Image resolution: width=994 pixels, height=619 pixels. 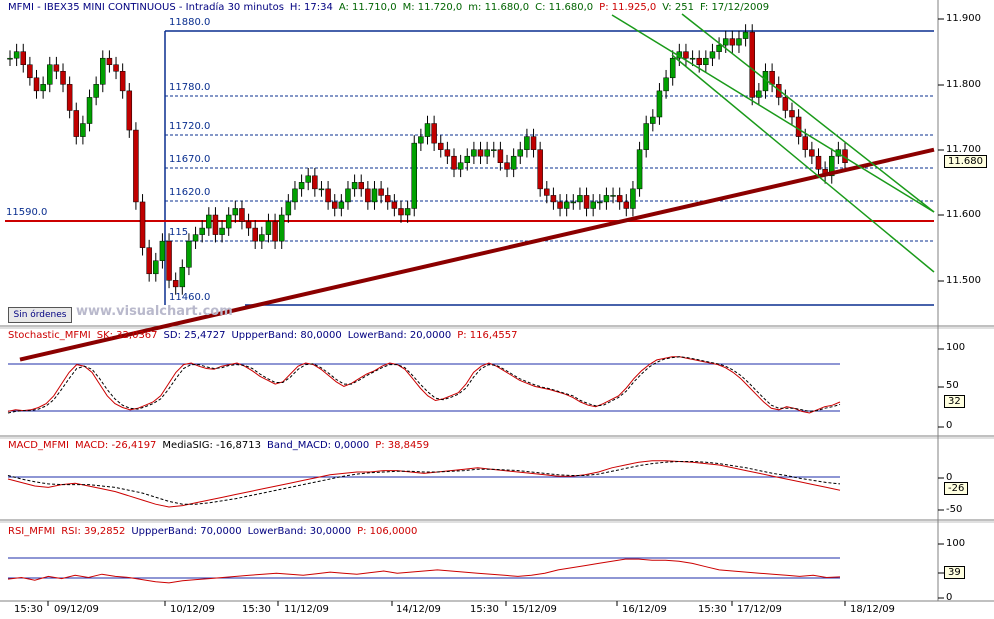 I want to click on macd-last-value: -26, so click(x=956, y=488).